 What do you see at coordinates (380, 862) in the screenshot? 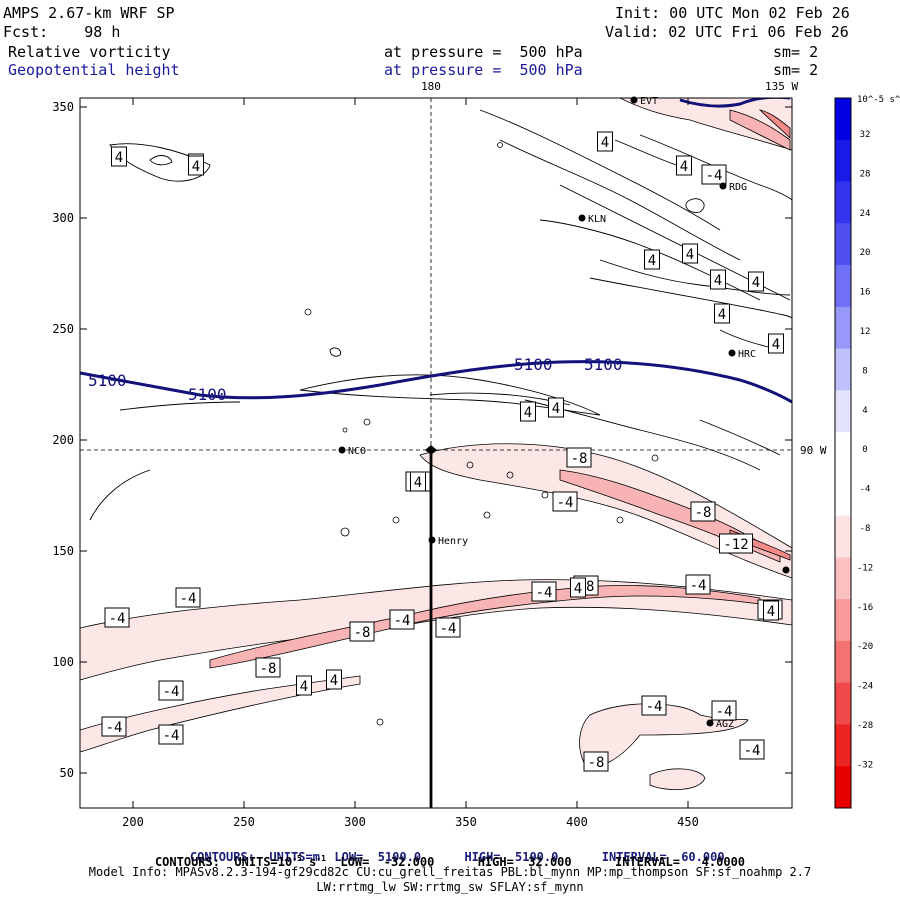
I see `footer-vort-low: LOW= -32.000` at bounding box center [380, 862].